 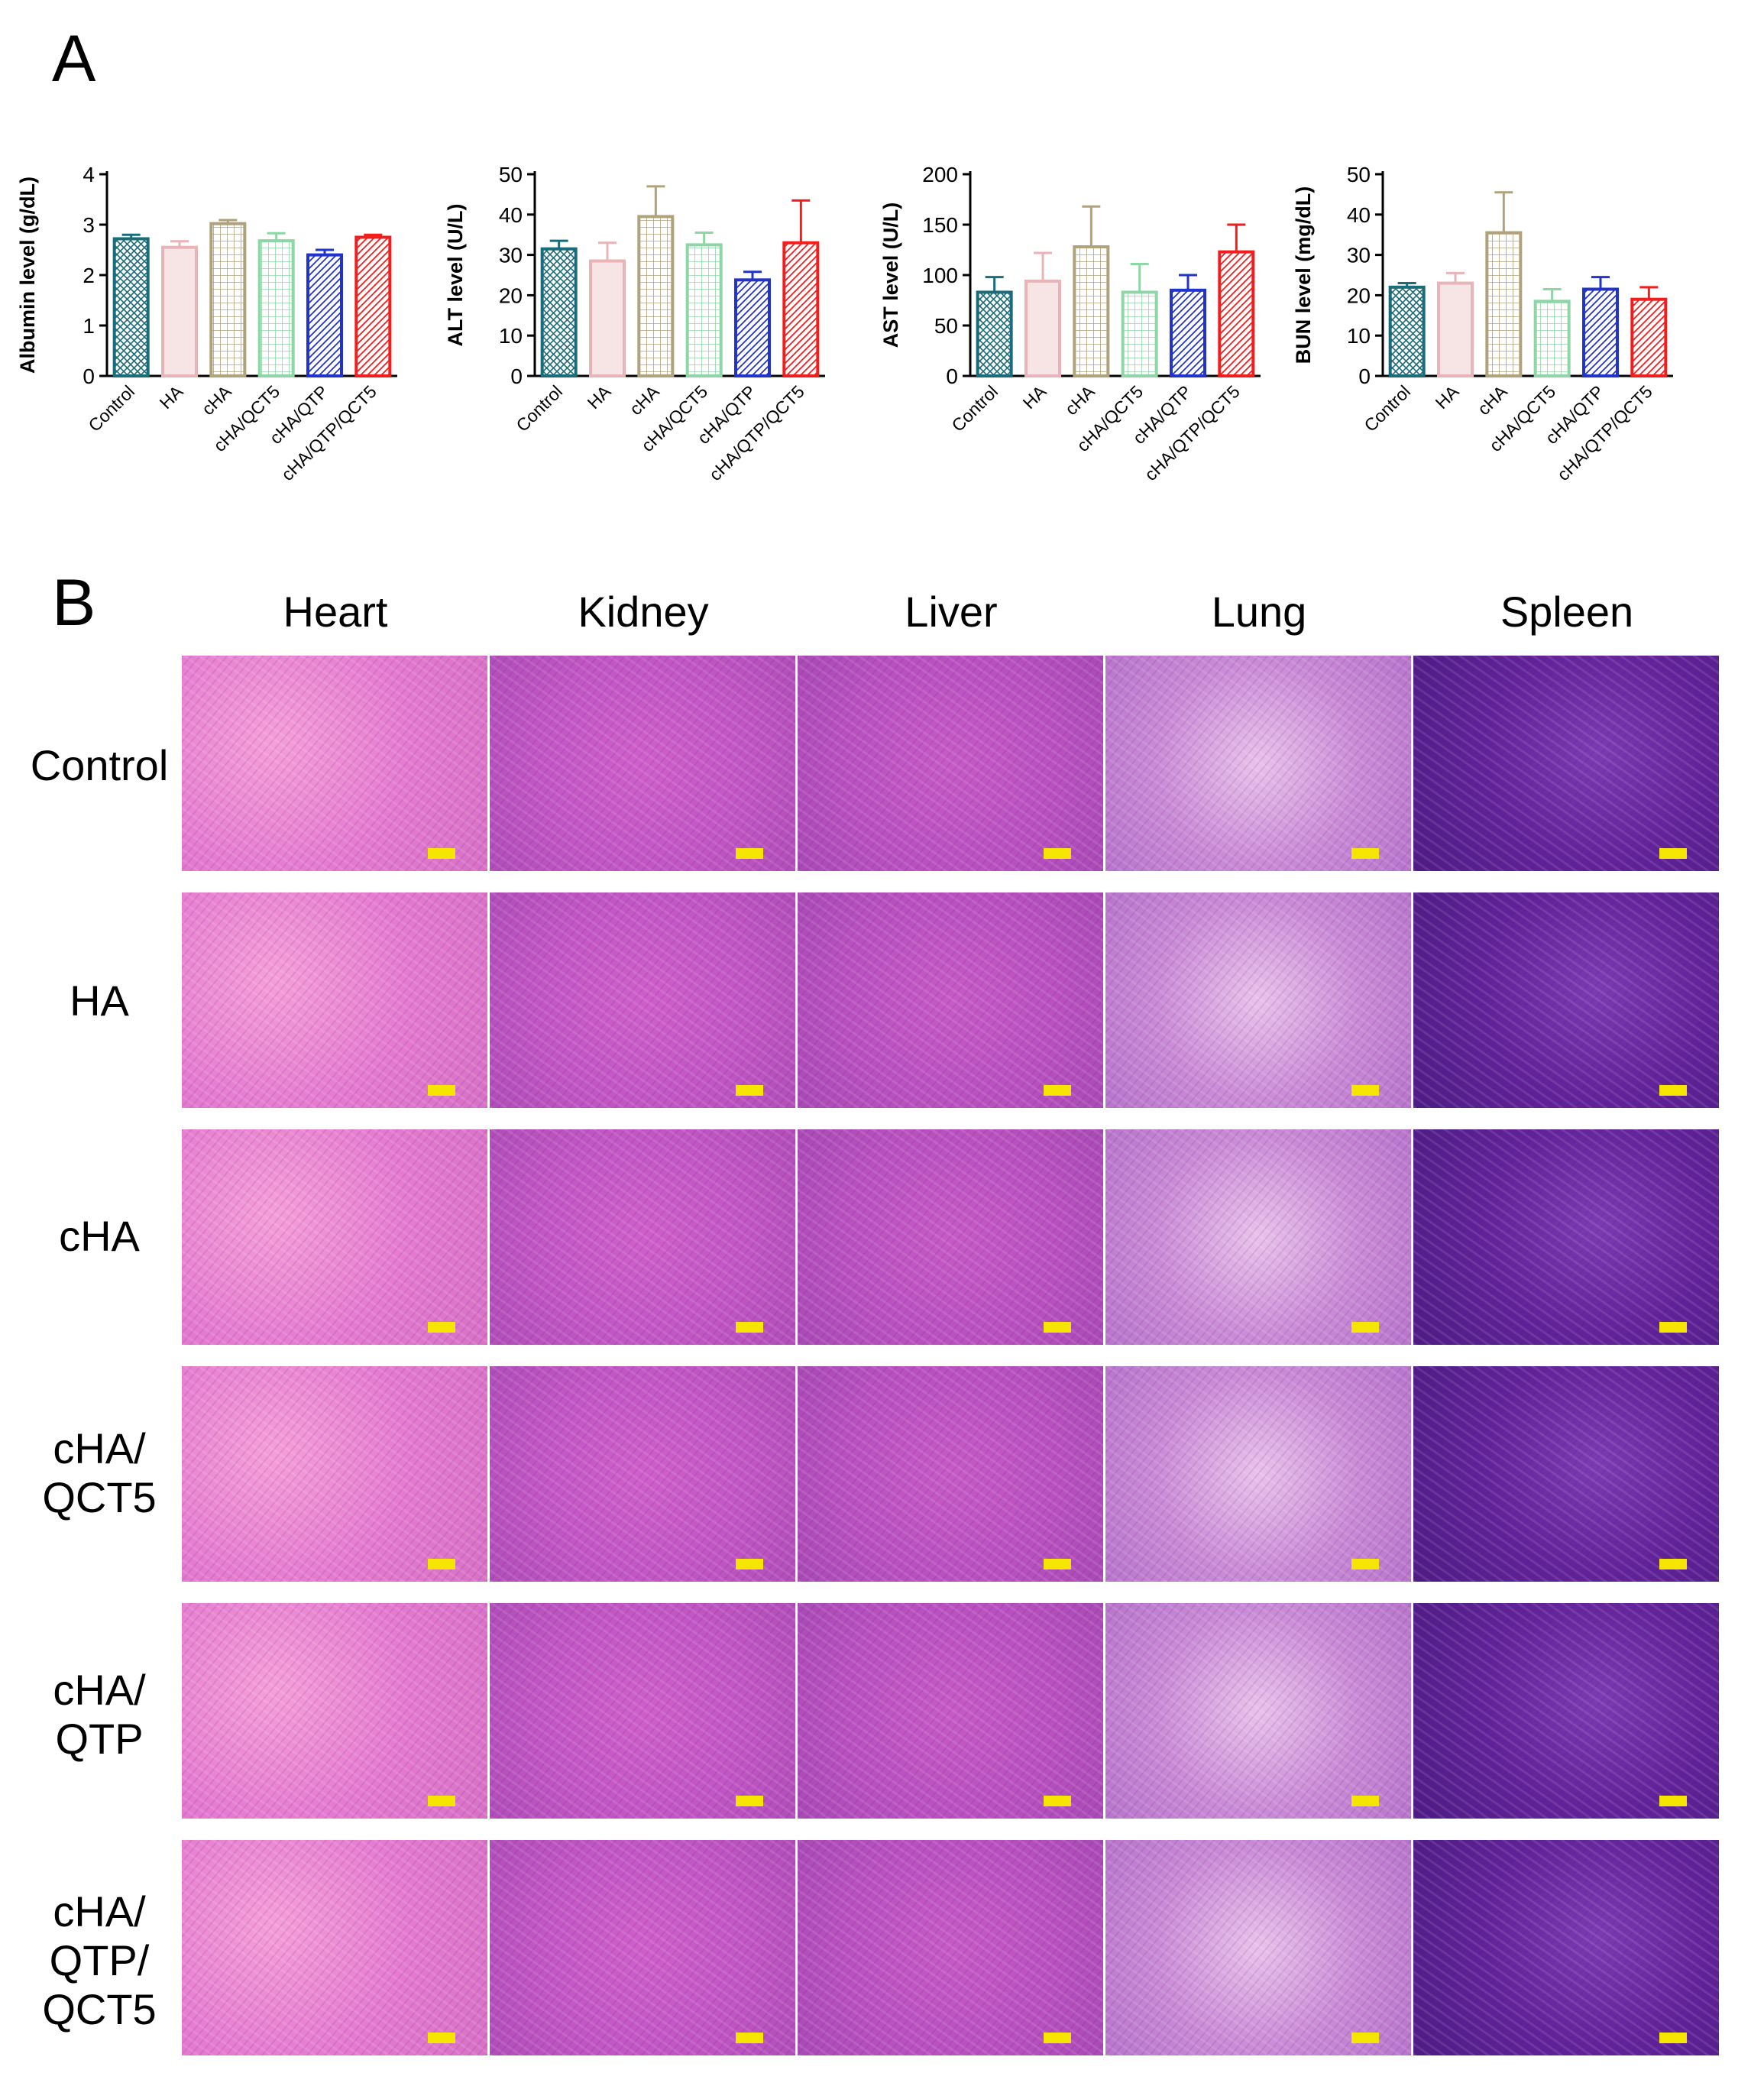 What do you see at coordinates (511, 255) in the screenshot?
I see `y-tick-label: 30` at bounding box center [511, 255].